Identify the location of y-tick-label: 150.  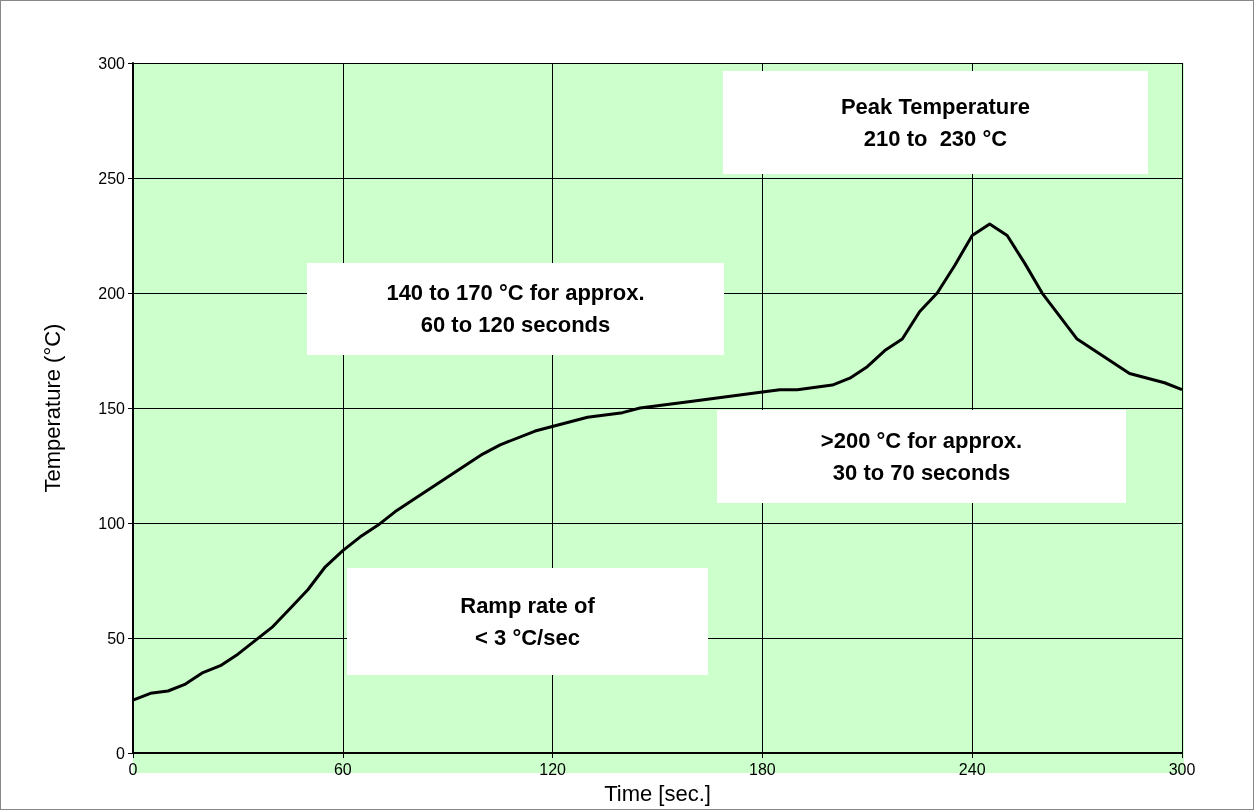
(112, 408).